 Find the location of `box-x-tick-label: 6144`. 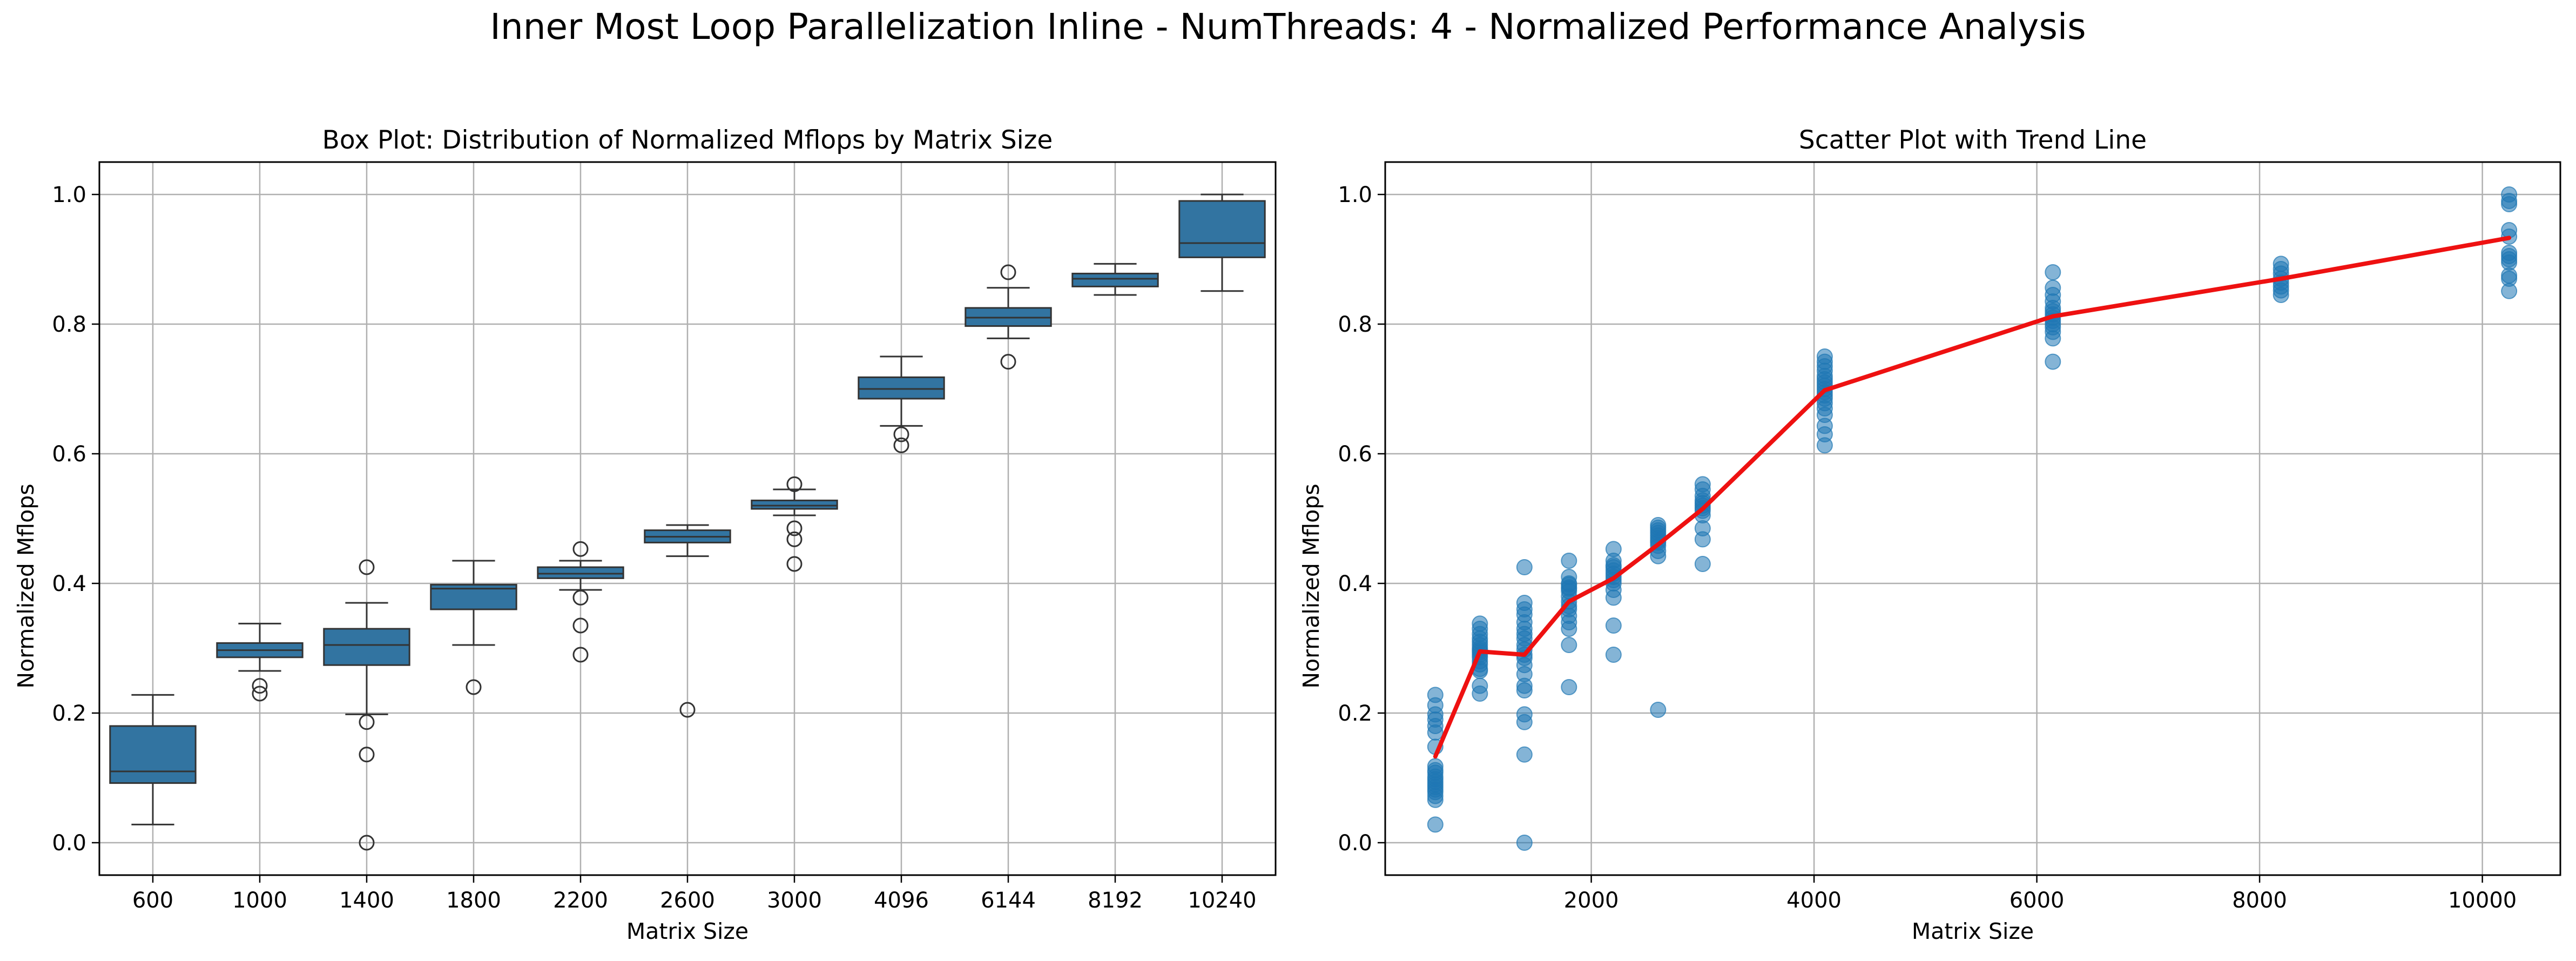

box-x-tick-label: 6144 is located at coordinates (1008, 900).